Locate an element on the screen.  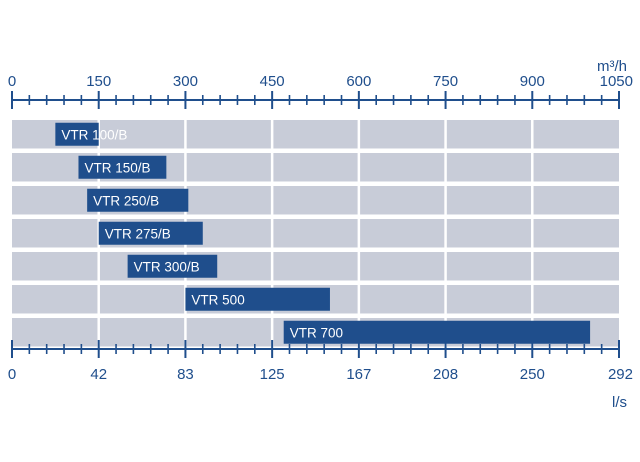
tick-label: 250 is located at coordinates (532, 374).